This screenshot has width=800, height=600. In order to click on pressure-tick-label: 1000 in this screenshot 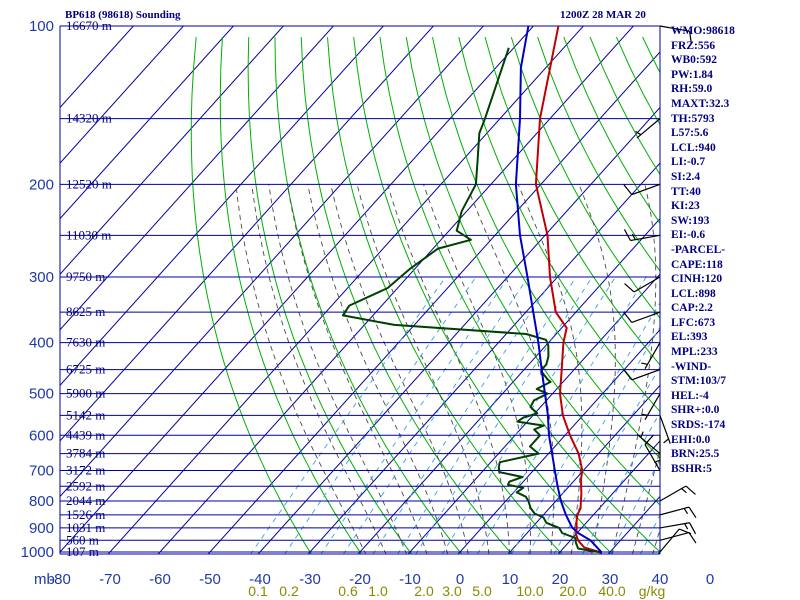, I will do `click(37, 552)`.